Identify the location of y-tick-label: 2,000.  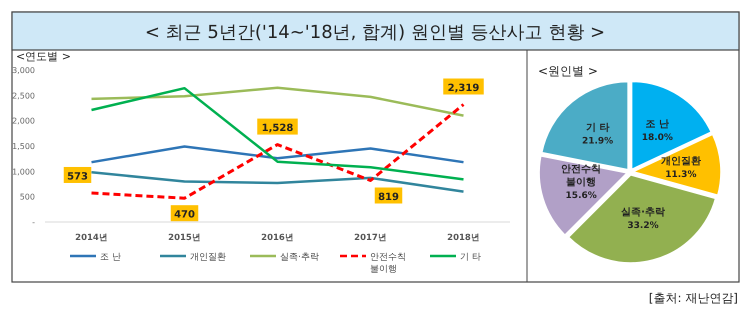
(23, 121).